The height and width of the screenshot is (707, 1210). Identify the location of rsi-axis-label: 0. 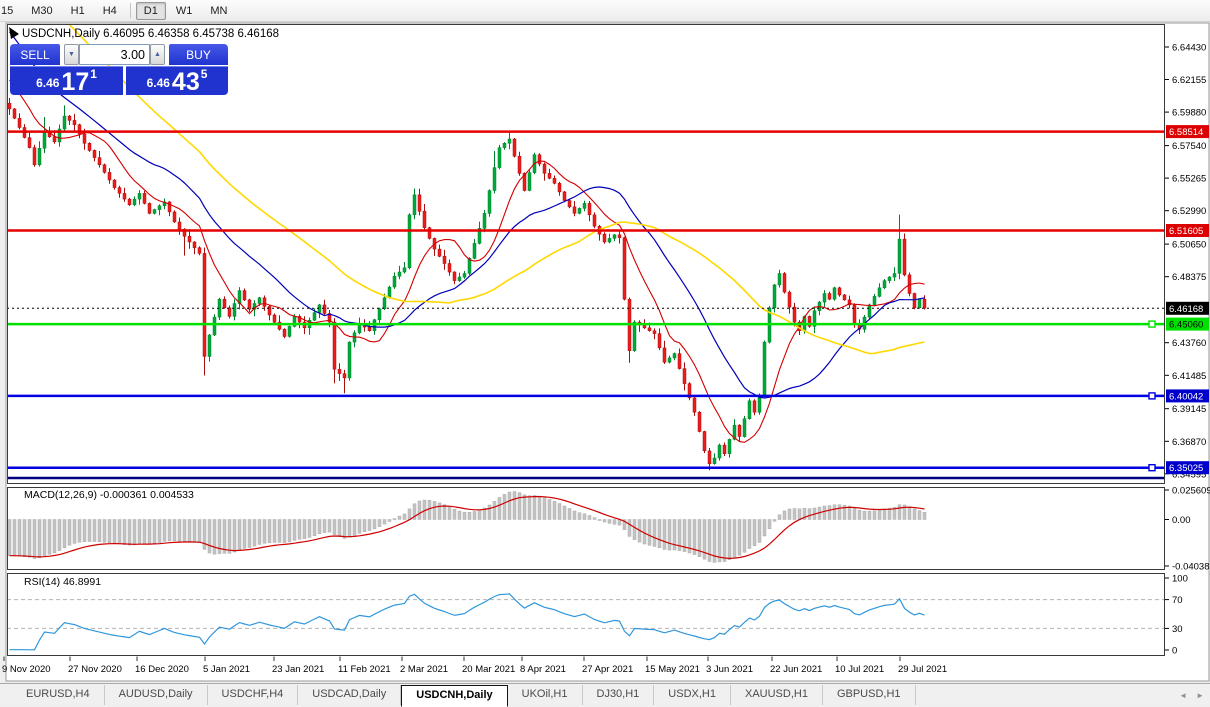
(1174, 651).